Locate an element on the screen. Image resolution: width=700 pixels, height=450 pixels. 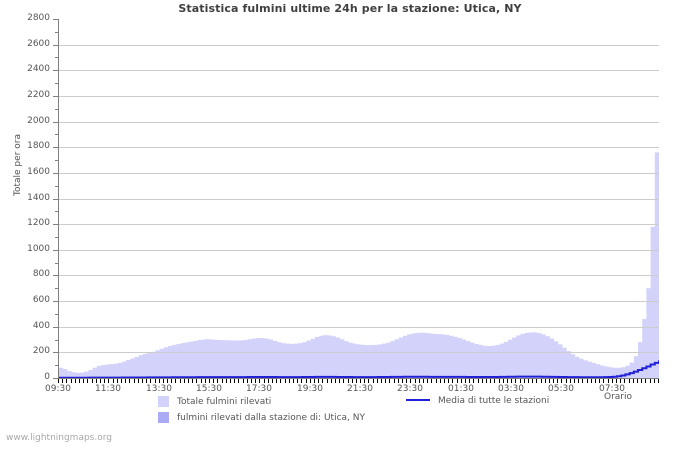
x-axis-tick-label: 13:30 is located at coordinates (159, 389).